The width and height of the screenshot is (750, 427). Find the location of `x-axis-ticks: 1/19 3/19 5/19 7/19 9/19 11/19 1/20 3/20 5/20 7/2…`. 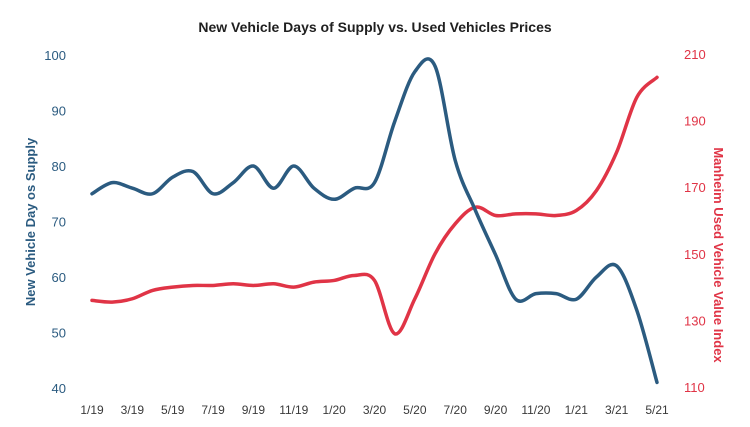

x-axis-ticks: 1/19 3/19 5/19 7/19 9/19 11/19 1/20 3/20 5/20 7/2… is located at coordinates (374, 410).